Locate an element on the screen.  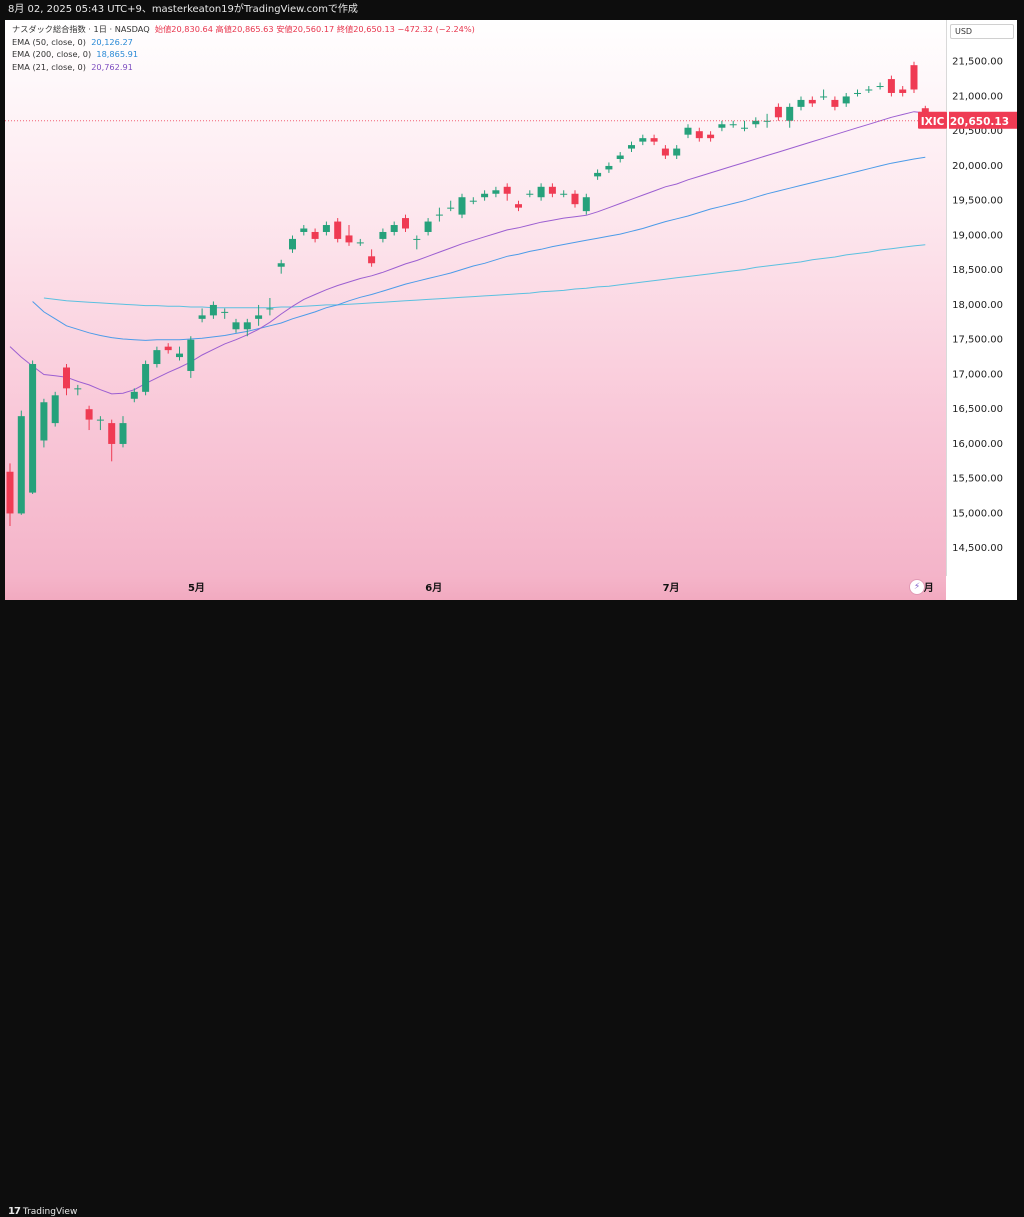
ema200-row: EMA (200, close, 0) 18,865.91 is located at coordinates (243, 54).